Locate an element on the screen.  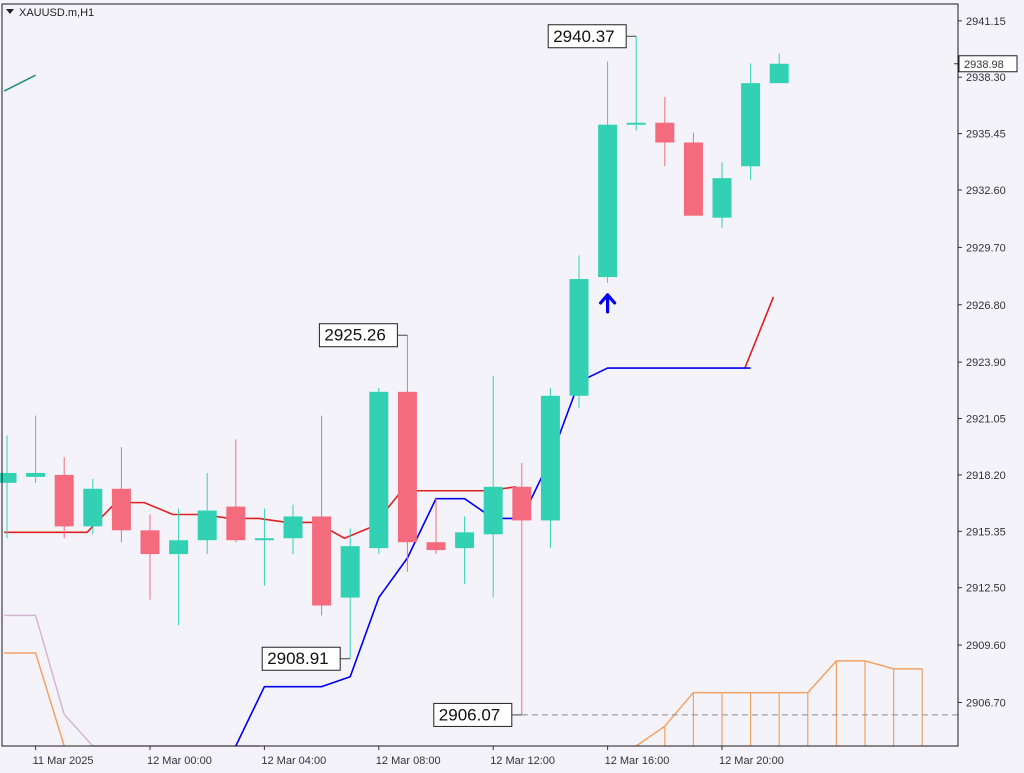
y-tick-label: 2935.45 is located at coordinates (986, 135).